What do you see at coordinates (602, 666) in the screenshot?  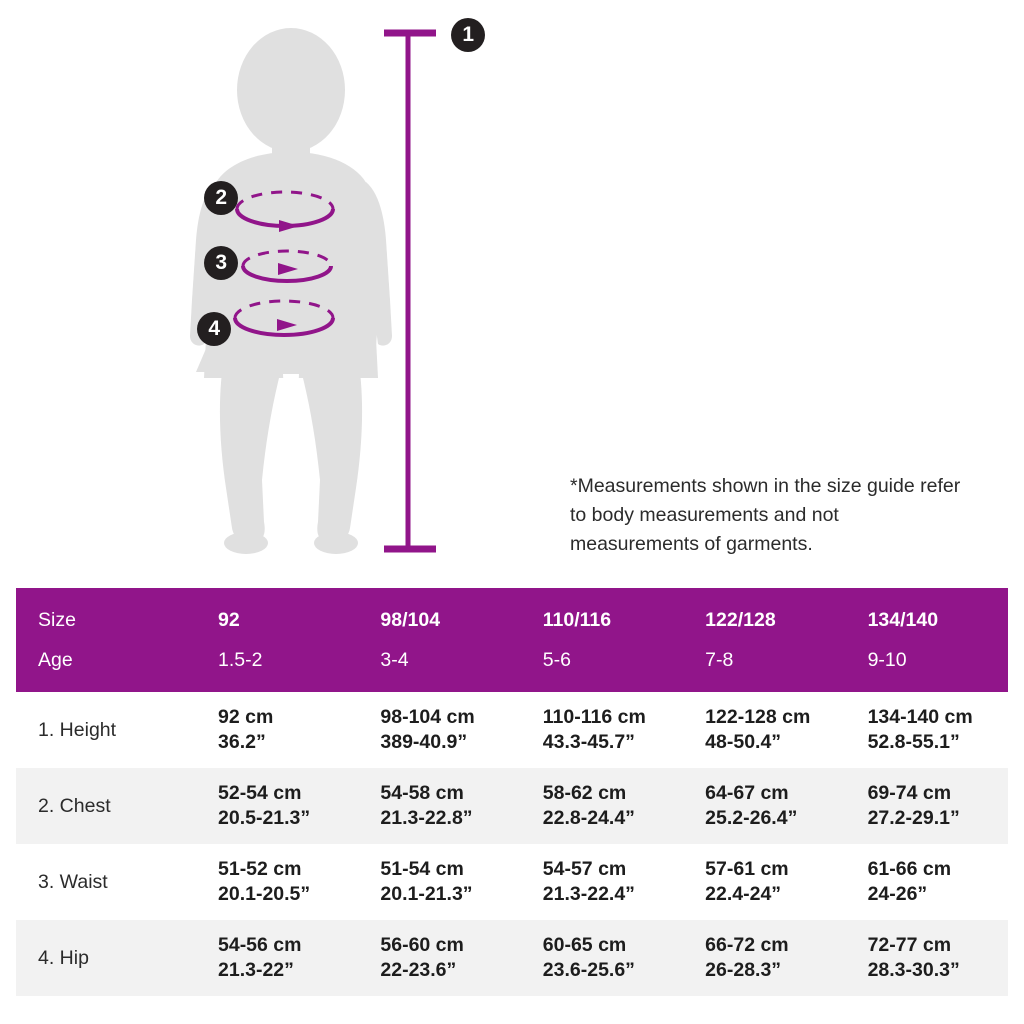 I see `header-age-2: 5-6` at bounding box center [602, 666].